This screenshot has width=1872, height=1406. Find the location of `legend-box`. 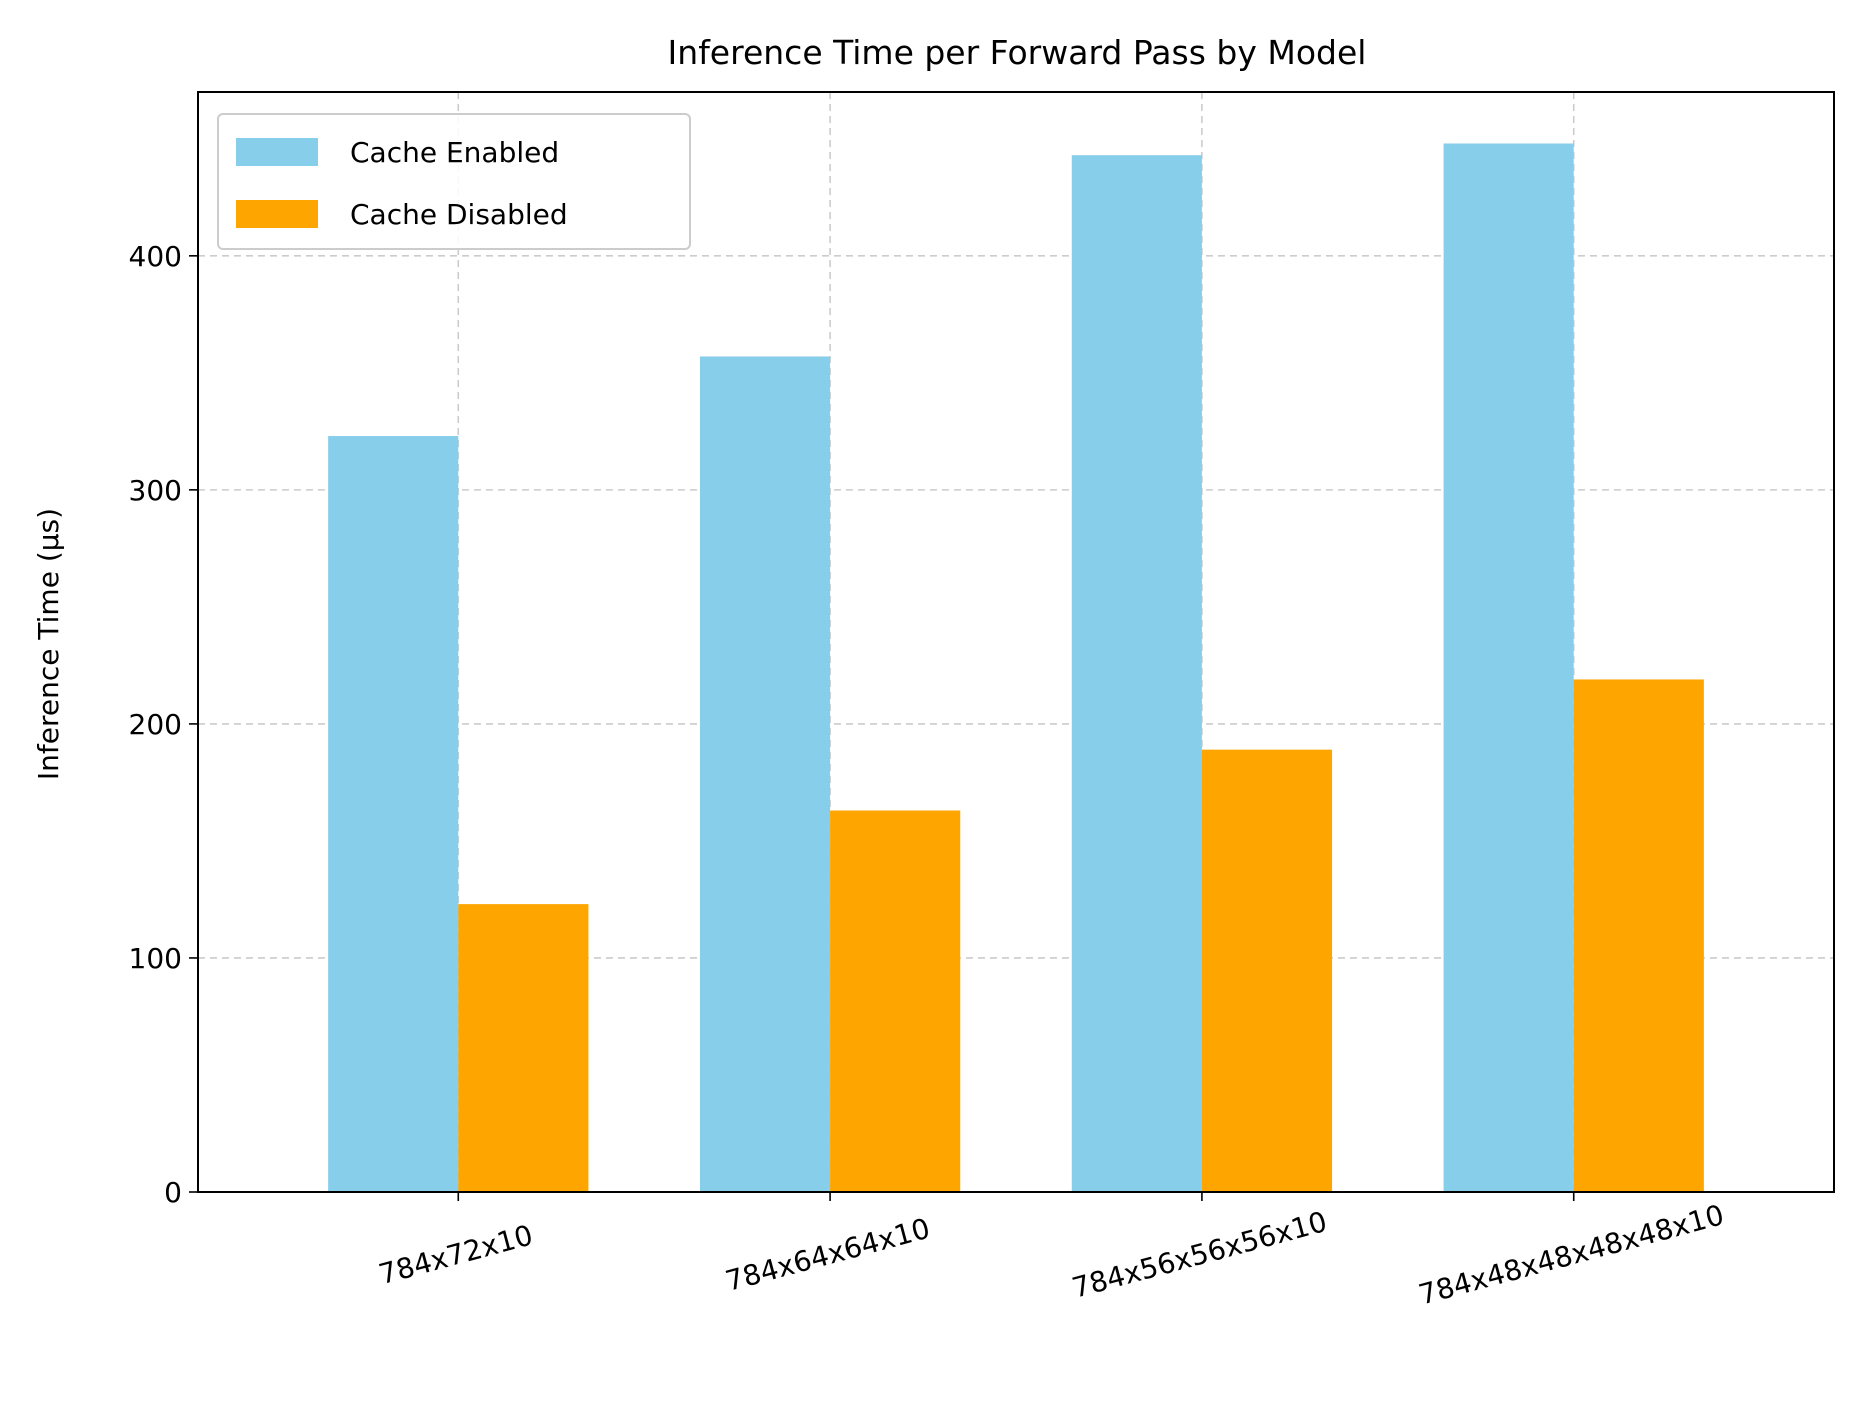

legend-box is located at coordinates (454, 181).